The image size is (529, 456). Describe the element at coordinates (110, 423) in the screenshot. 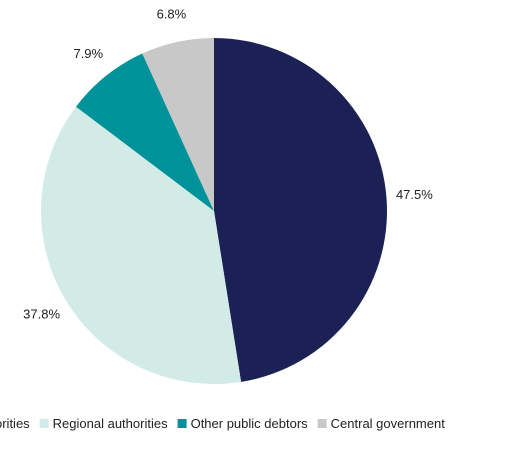

I see `legend-label: Regional authorities` at that location.